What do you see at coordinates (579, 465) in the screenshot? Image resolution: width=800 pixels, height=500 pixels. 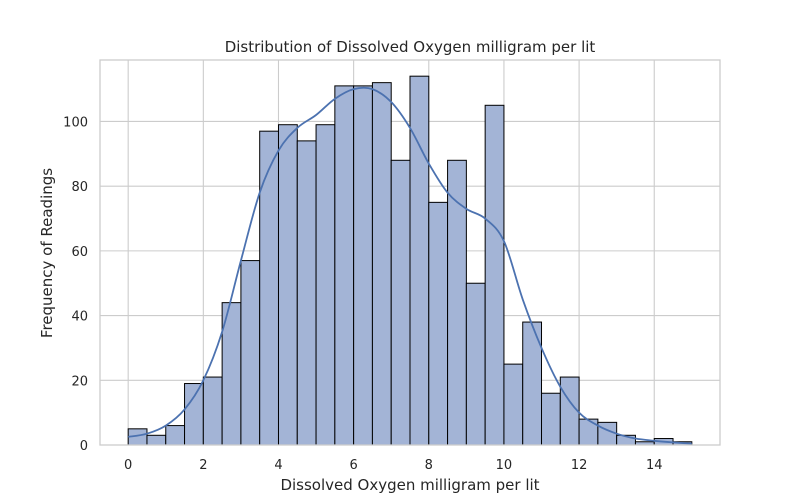 I see `x-tick-label: 12` at bounding box center [579, 465].